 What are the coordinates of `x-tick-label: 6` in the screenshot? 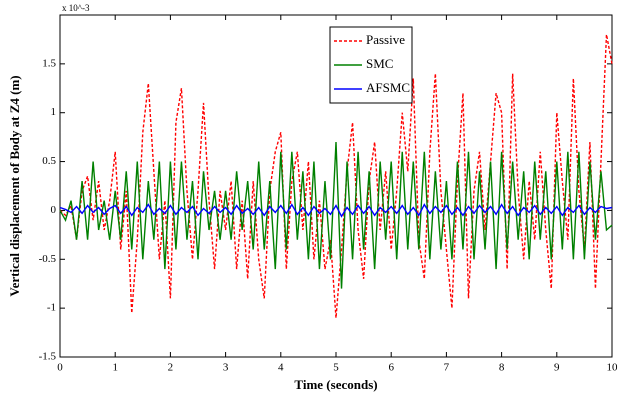 It's located at (391, 368).